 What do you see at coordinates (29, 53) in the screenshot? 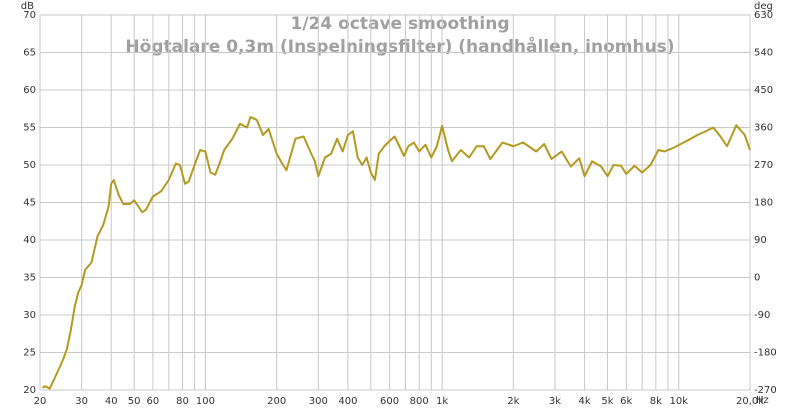
I see `y-tick-label: 65` at bounding box center [29, 53].